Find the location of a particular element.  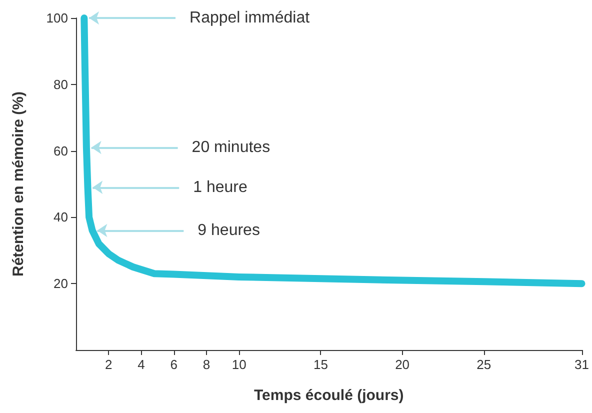

x-tick-label: 15 is located at coordinates (320, 364).